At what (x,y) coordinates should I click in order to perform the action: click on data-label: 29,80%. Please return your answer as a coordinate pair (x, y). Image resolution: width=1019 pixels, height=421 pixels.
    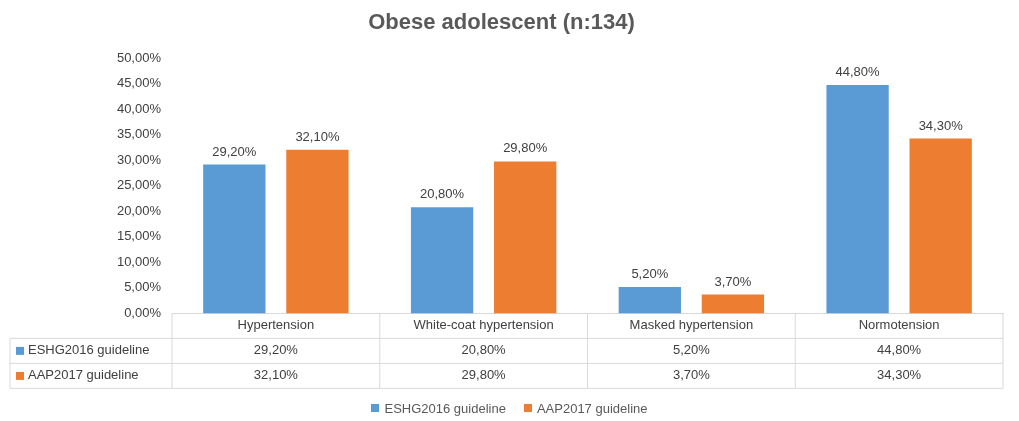
    Looking at the image, I should click on (484, 375).